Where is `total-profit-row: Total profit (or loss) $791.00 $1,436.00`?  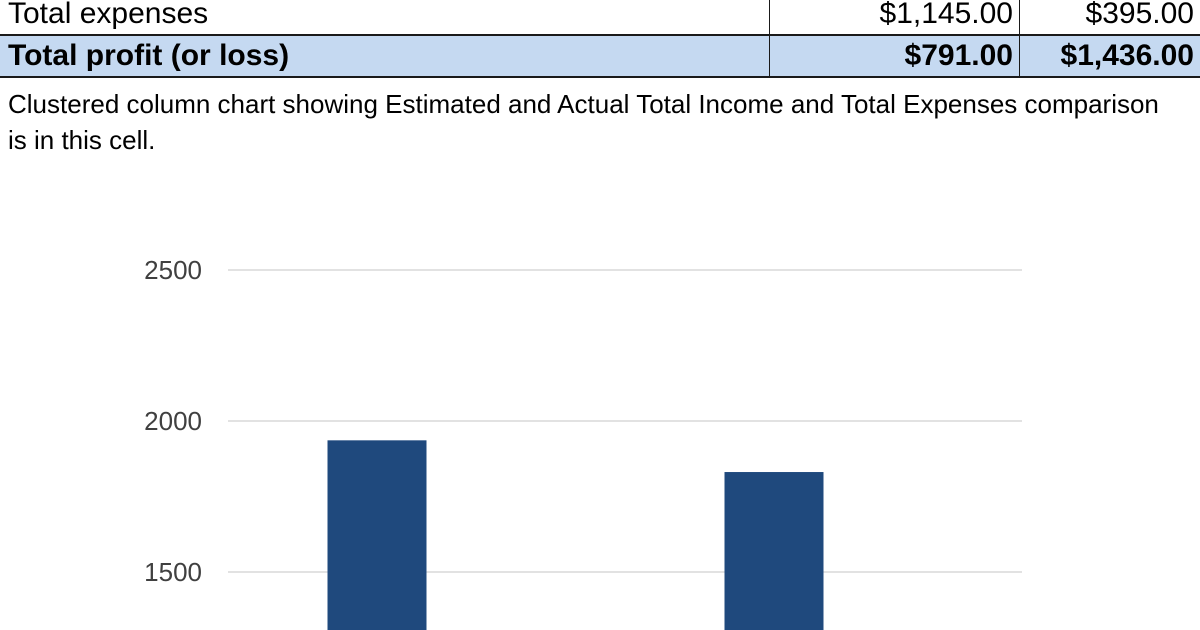
total-profit-row: Total profit (or loss) $791.00 $1,436.00 is located at coordinates (600, 56).